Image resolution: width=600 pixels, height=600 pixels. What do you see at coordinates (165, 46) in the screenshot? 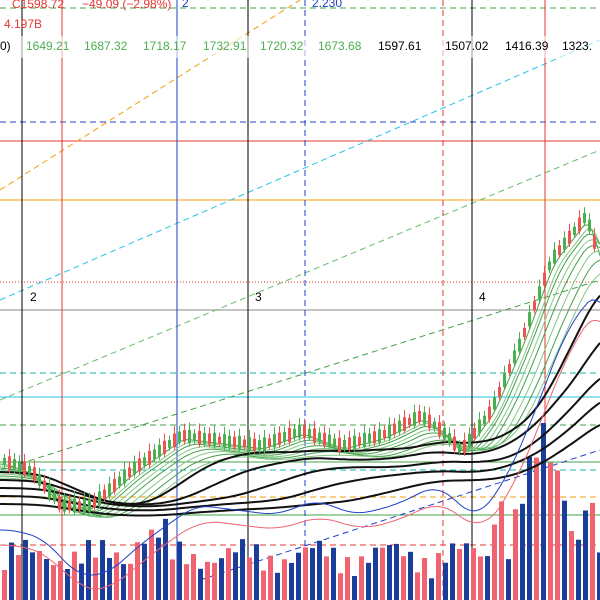
I see `ma-value: 1718.17` at bounding box center [165, 46].